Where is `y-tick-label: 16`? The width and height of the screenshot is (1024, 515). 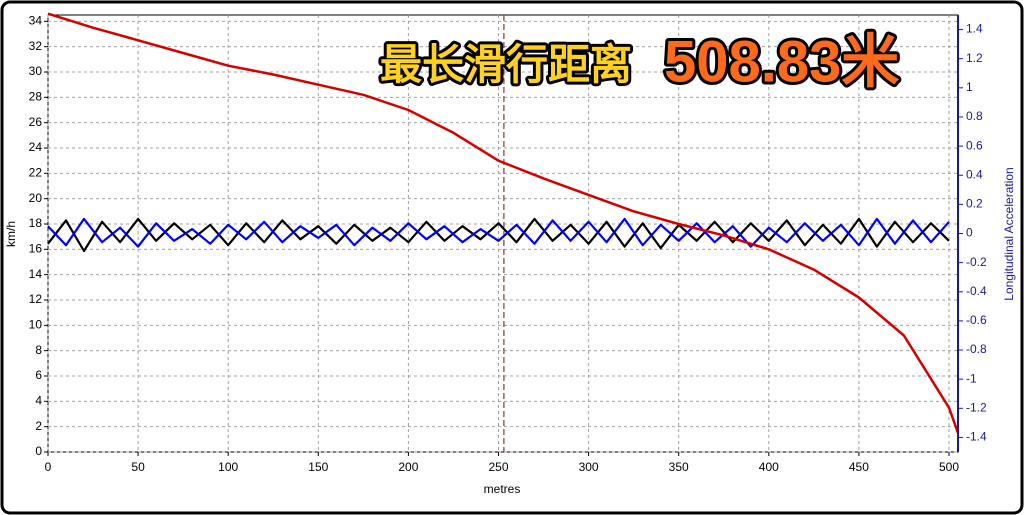 y-tick-label: 16 is located at coordinates (36, 249).